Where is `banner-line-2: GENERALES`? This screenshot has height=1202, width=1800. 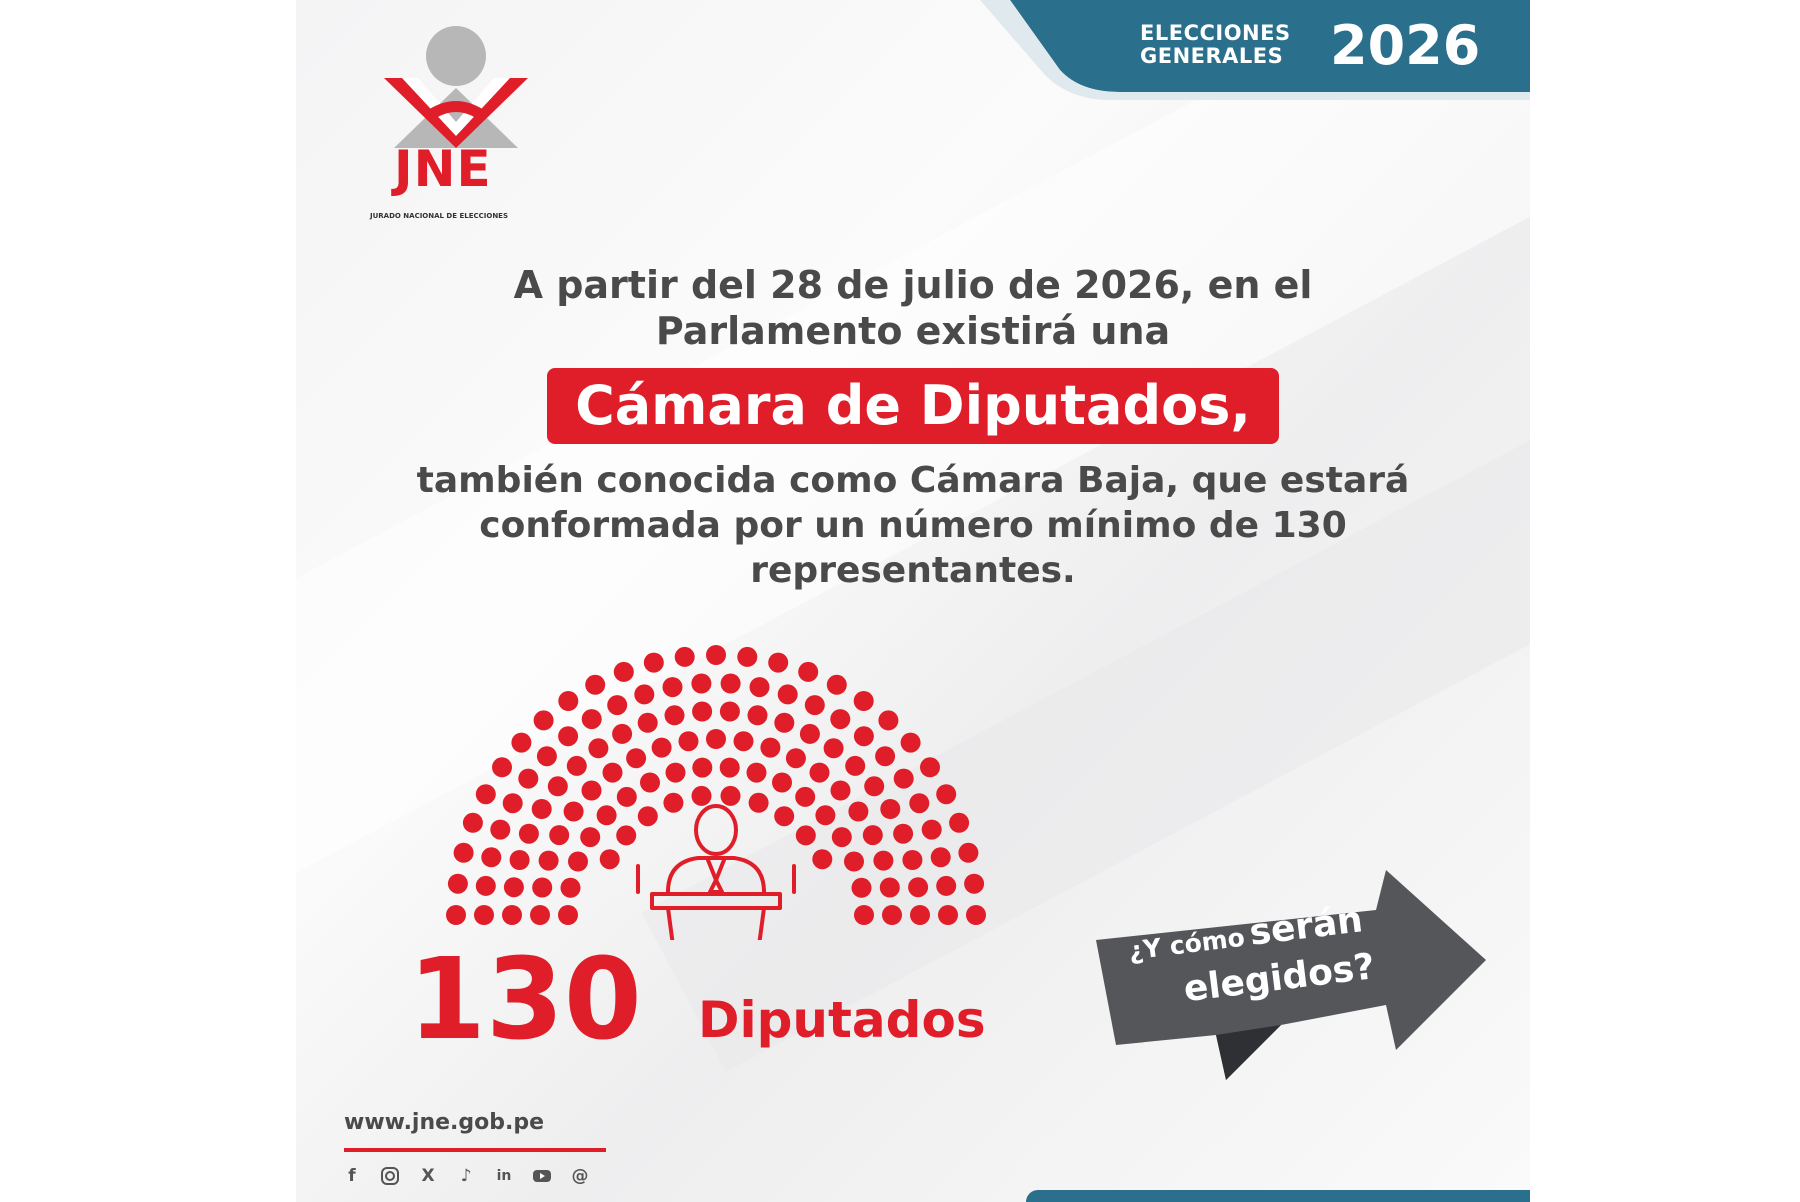
banner-line-2: GENERALES is located at coordinates (1212, 56).